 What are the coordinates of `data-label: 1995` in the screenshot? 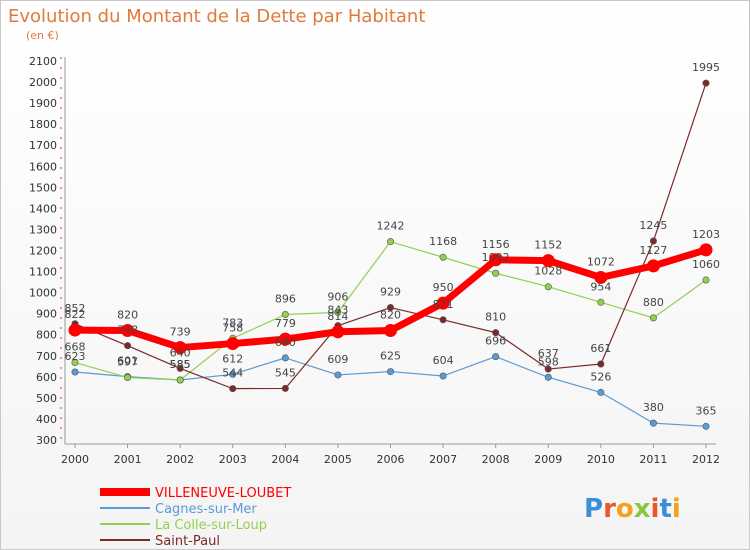 It's located at (706, 67).